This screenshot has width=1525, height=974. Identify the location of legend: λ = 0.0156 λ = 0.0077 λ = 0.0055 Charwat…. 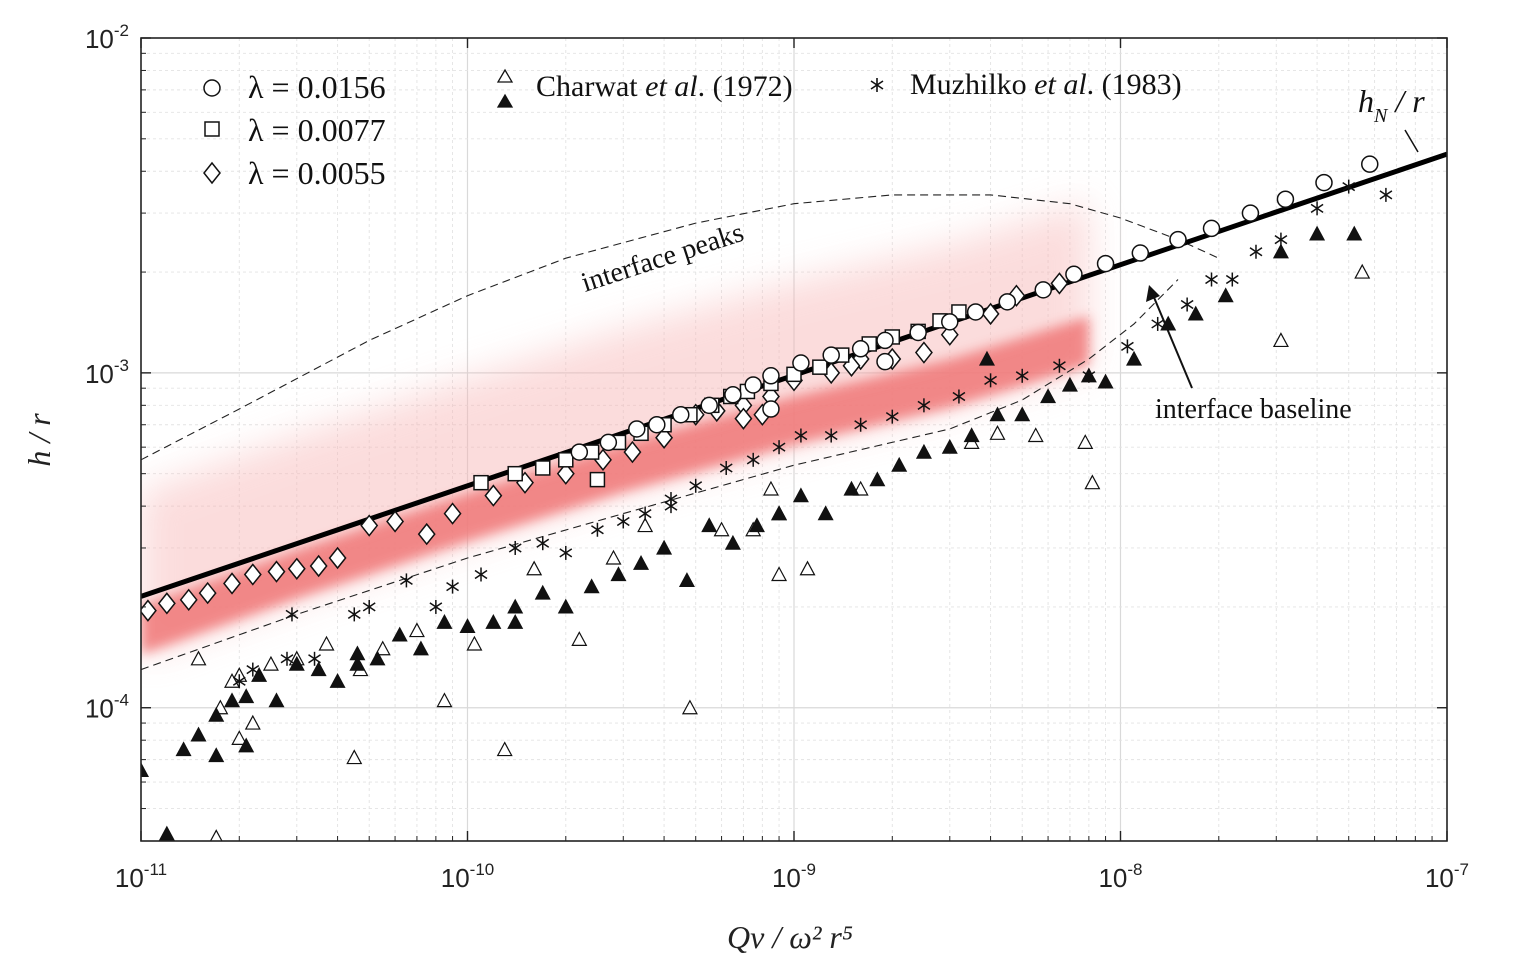
(692, 129).